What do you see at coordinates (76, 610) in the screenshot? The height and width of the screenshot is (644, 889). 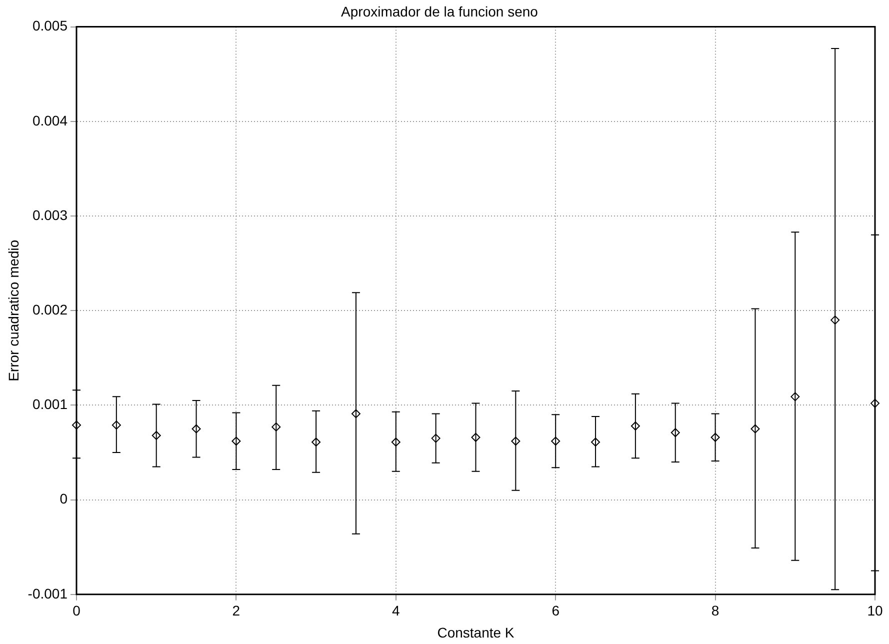 I see `x-tick-label: 0` at bounding box center [76, 610].